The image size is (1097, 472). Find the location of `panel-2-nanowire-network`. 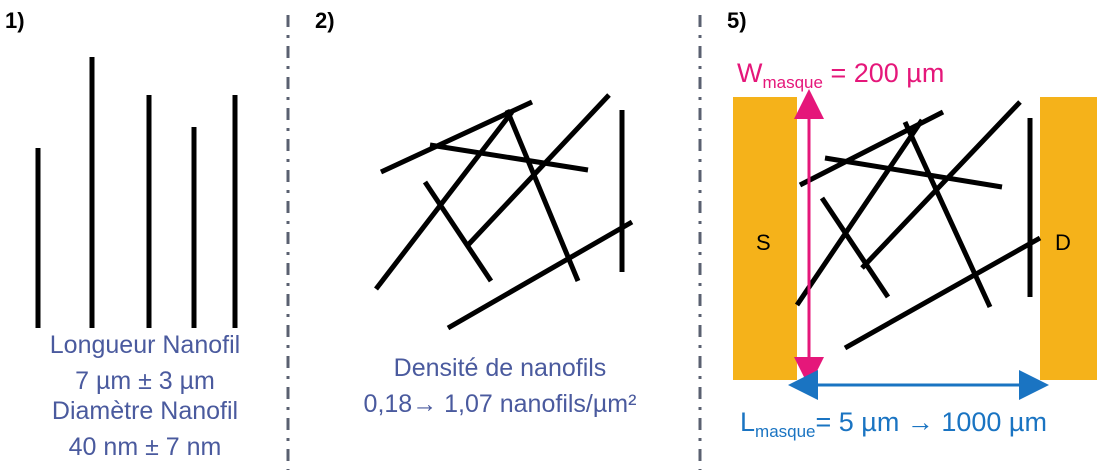

panel-2-nanowire-network is located at coordinates (504, 212).